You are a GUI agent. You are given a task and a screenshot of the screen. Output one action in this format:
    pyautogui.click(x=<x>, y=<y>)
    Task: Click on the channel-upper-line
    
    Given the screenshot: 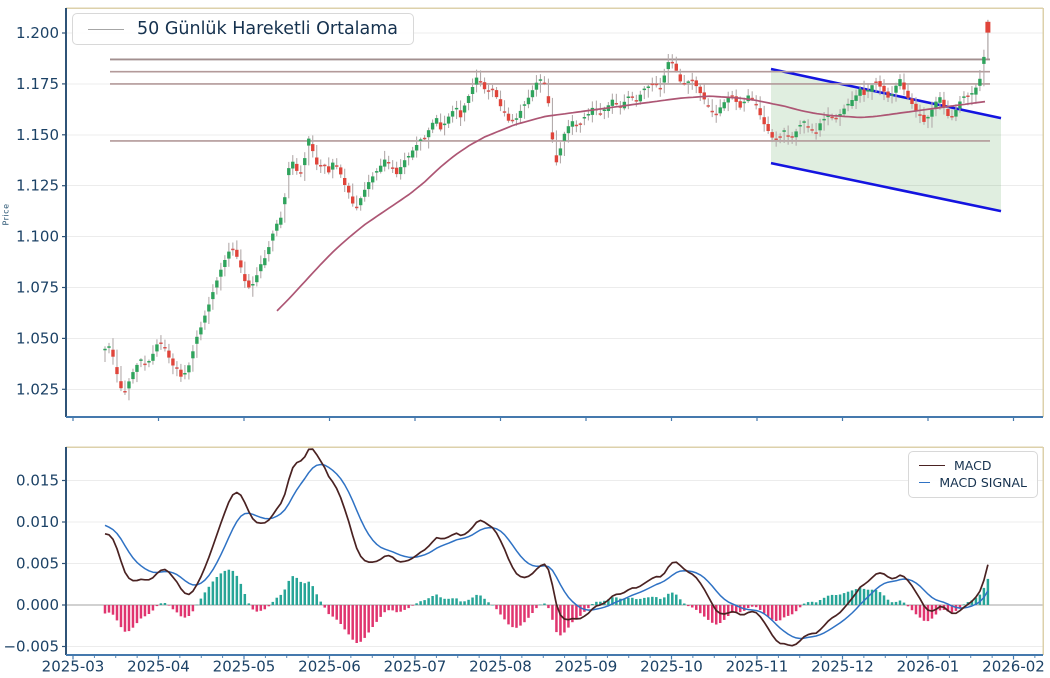 What is the action you would take?
    pyautogui.click(x=886, y=93)
    